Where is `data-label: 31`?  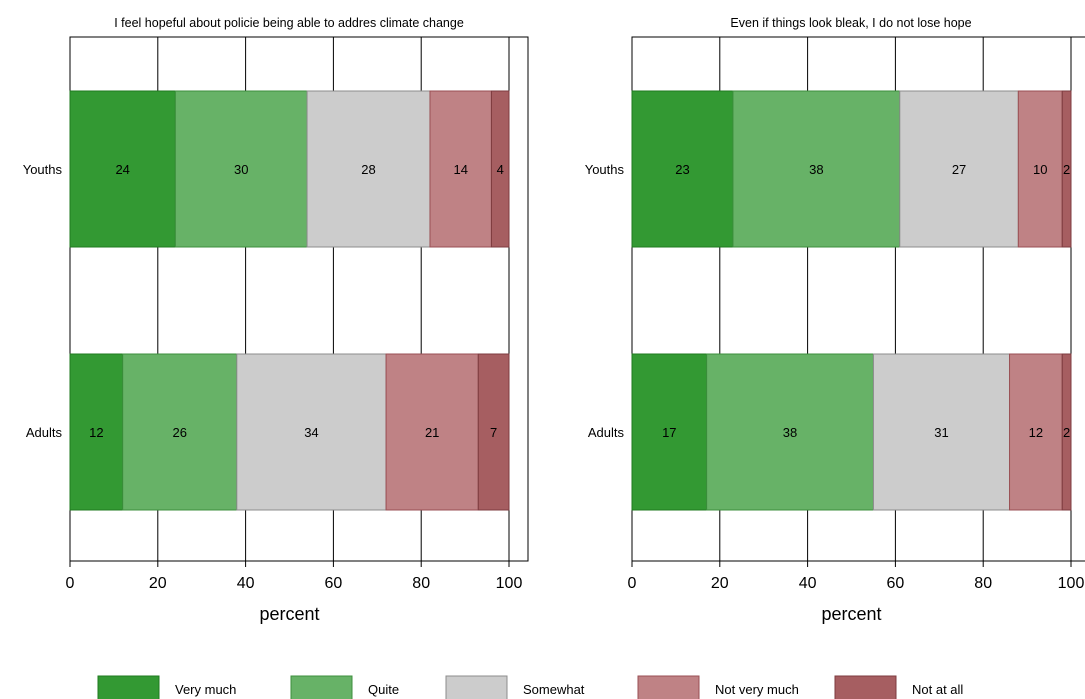
data-label: 31 is located at coordinates (941, 432).